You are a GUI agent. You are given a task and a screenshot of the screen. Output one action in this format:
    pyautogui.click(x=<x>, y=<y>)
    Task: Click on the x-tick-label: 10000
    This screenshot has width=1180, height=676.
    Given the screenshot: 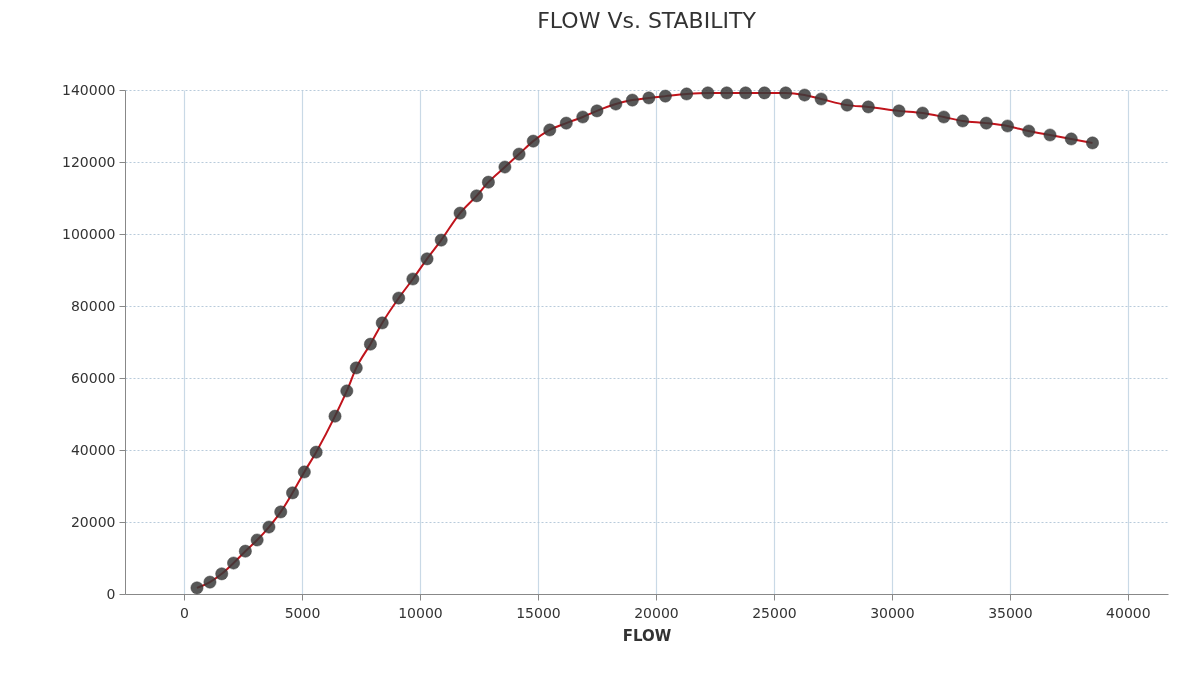 What is the action you would take?
    pyautogui.click(x=420, y=612)
    